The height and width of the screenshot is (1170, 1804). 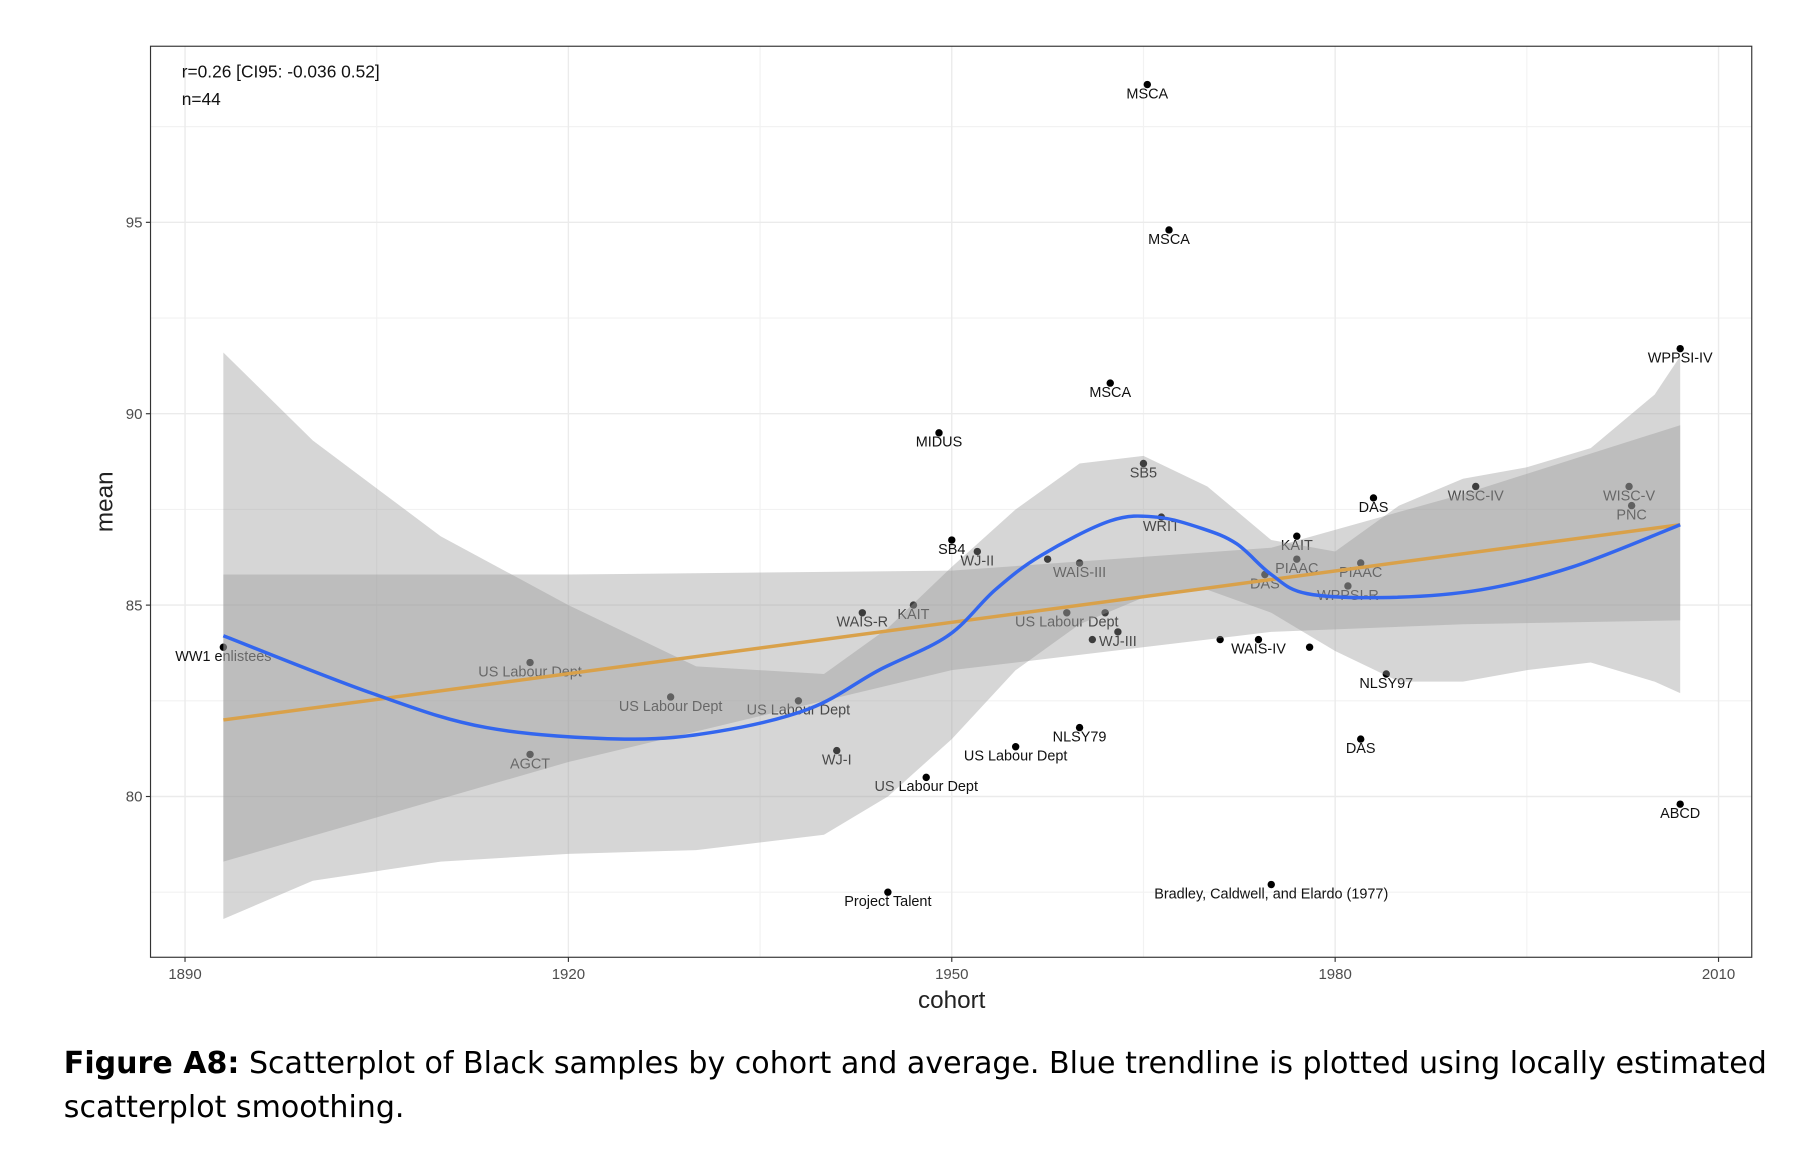 What do you see at coordinates (1476, 496) in the screenshot?
I see `point-label: WISC-IV` at bounding box center [1476, 496].